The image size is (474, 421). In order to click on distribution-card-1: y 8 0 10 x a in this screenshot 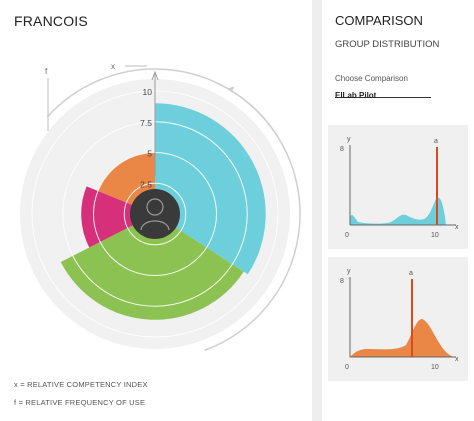, I will do `click(398, 187)`.